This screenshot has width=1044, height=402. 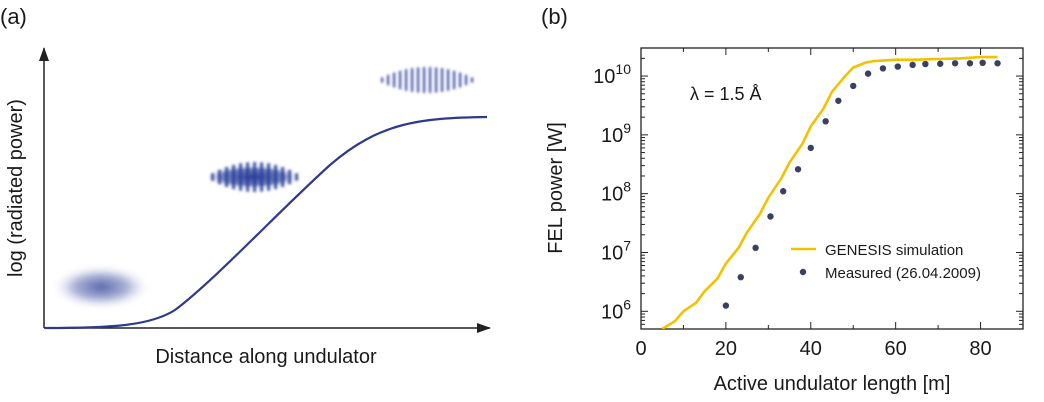 What do you see at coordinates (616, 250) in the screenshot?
I see `y-tick-label: 10⁷` at bounding box center [616, 250].